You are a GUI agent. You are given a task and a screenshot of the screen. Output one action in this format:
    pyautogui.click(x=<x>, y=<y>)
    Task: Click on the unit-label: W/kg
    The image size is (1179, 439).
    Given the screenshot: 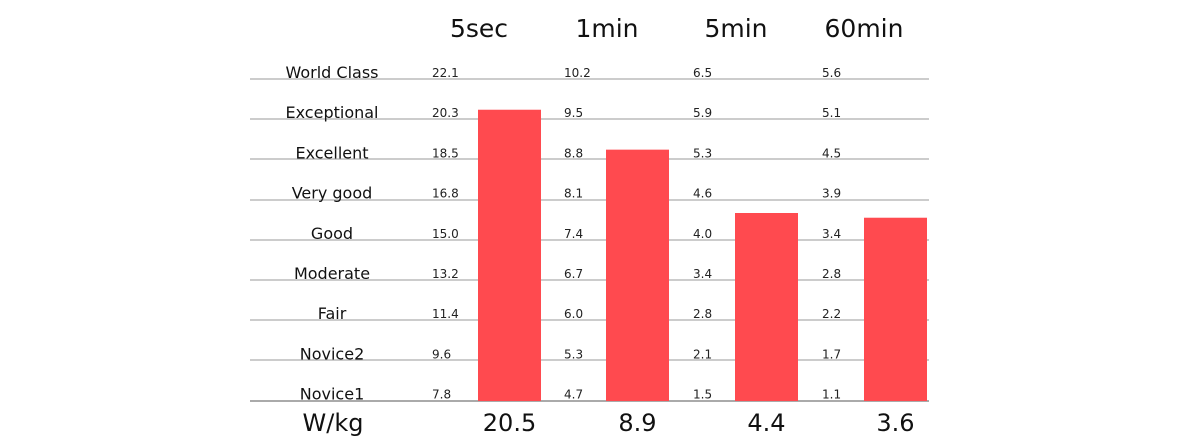 What is the action you would take?
    pyautogui.click(x=333, y=423)
    